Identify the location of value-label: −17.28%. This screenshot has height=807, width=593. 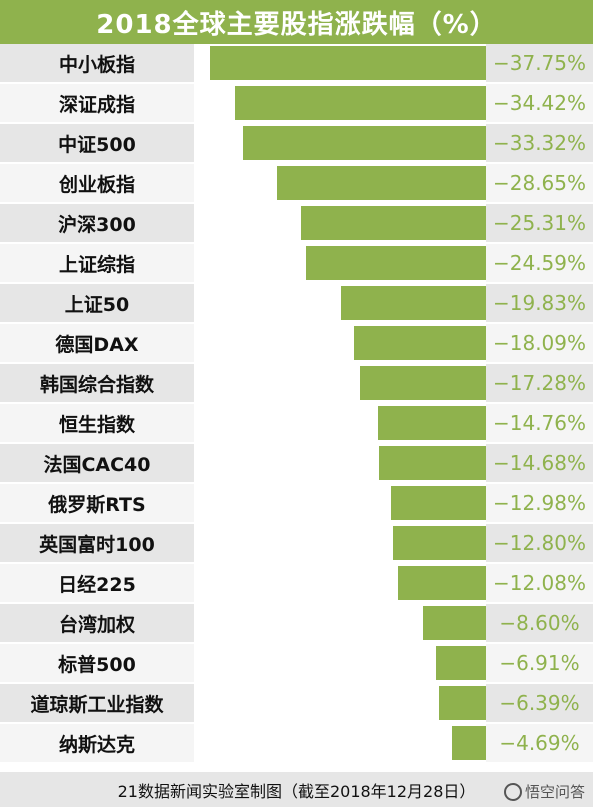
(539, 383).